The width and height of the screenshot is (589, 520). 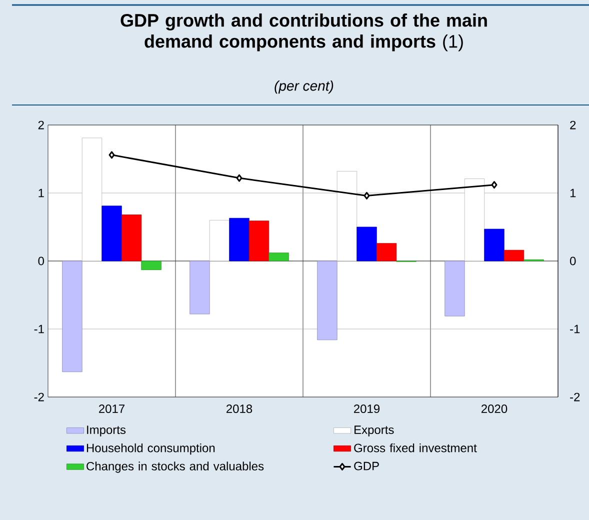 I want to click on y2-tick-label: 1, so click(x=573, y=193).